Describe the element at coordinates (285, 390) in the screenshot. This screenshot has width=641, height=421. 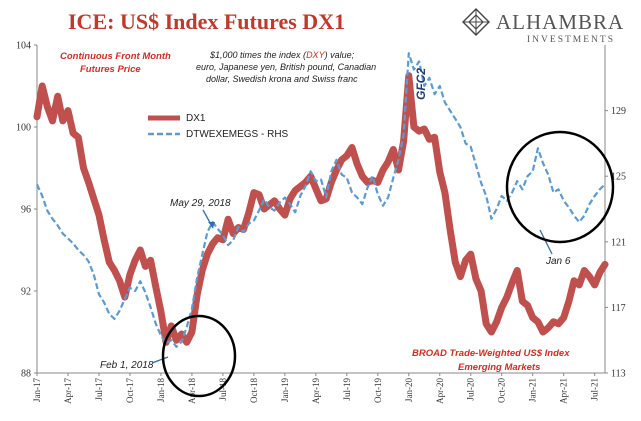
I see `x-tick-label: Jan-19` at that location.